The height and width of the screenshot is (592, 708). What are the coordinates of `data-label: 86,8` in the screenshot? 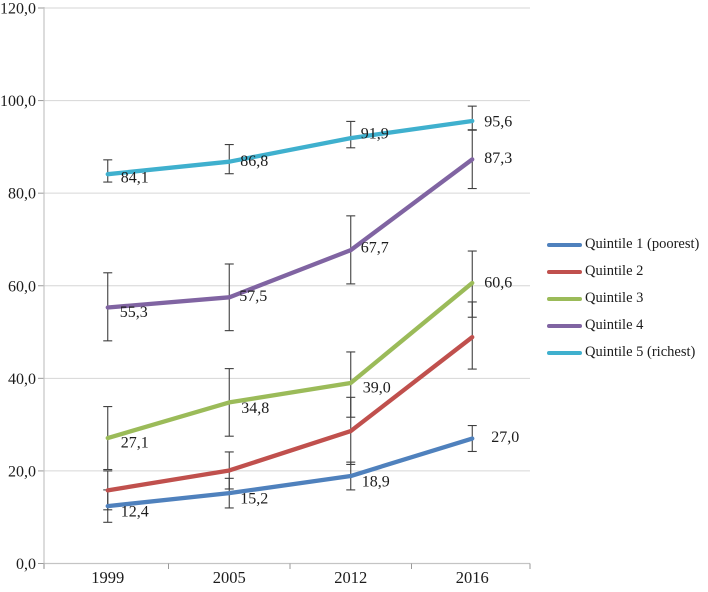 It's located at (254, 161).